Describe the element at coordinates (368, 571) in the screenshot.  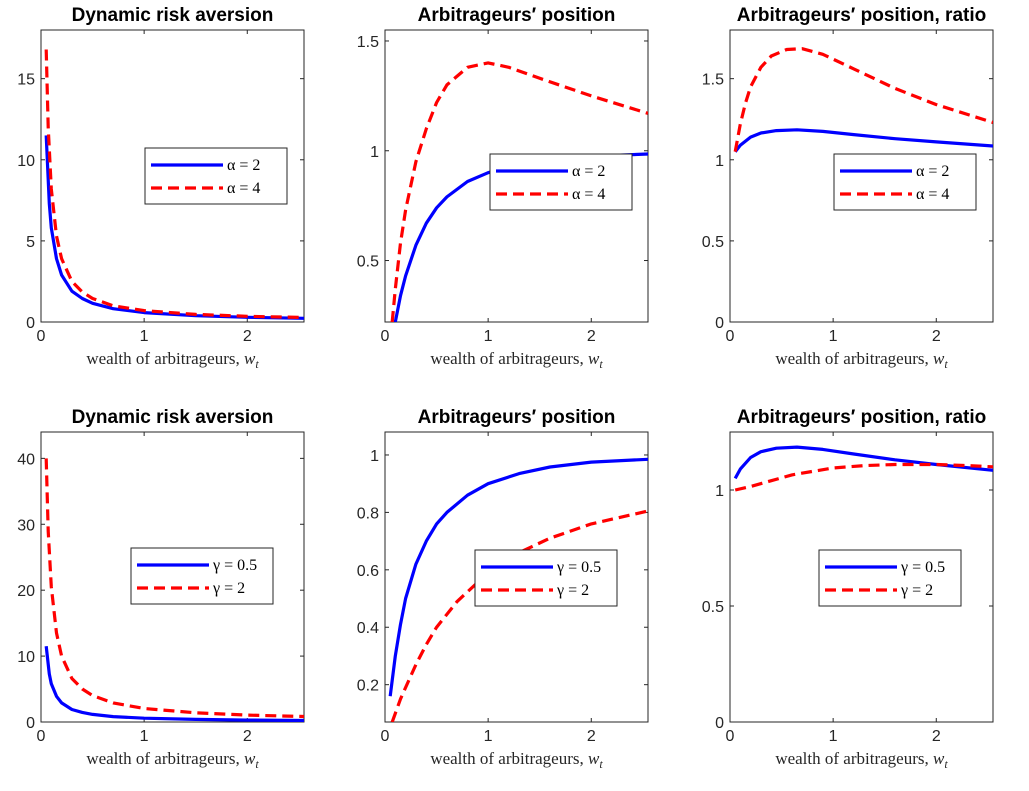
I see `y-tick-label: 0.6` at that location.